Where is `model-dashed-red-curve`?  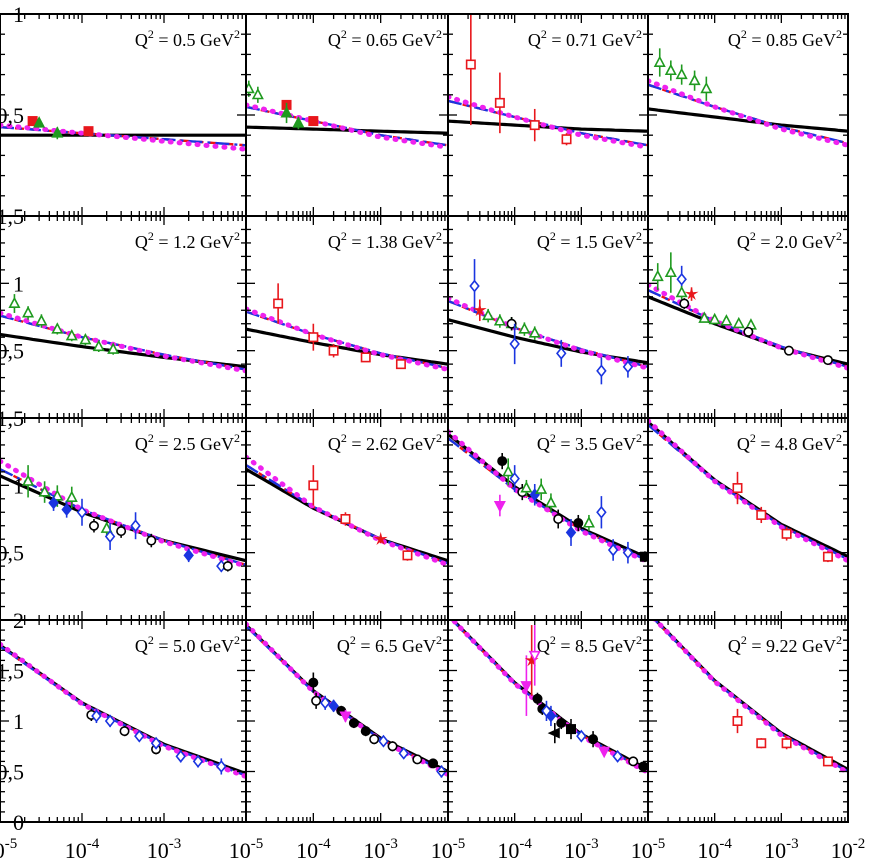 model-dashed-red-curve is located at coordinates (123, 711).